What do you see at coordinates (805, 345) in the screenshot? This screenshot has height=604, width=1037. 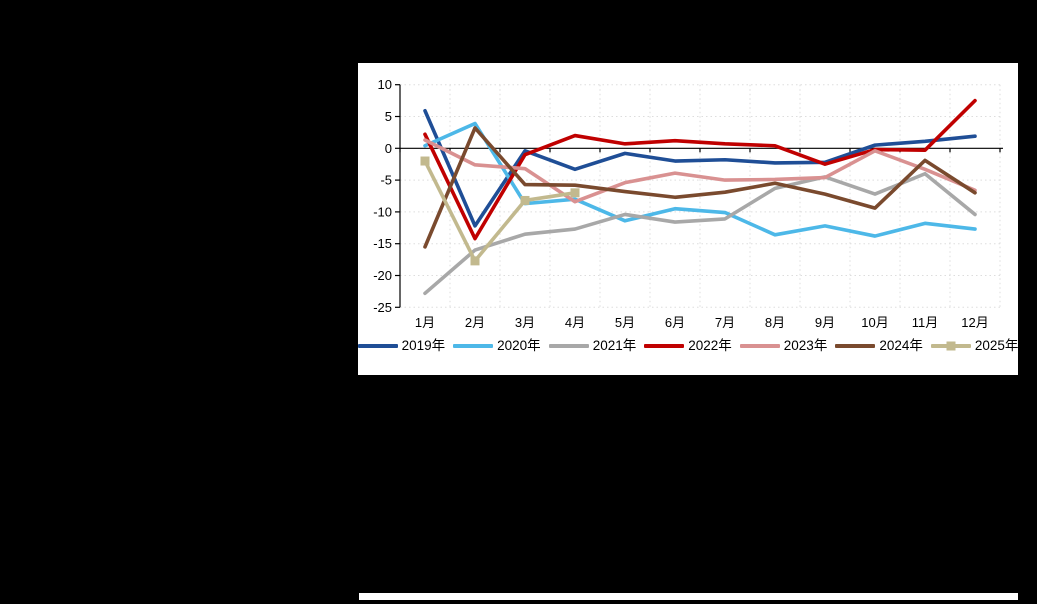 I see `legend-label: 2023年` at bounding box center [805, 345].